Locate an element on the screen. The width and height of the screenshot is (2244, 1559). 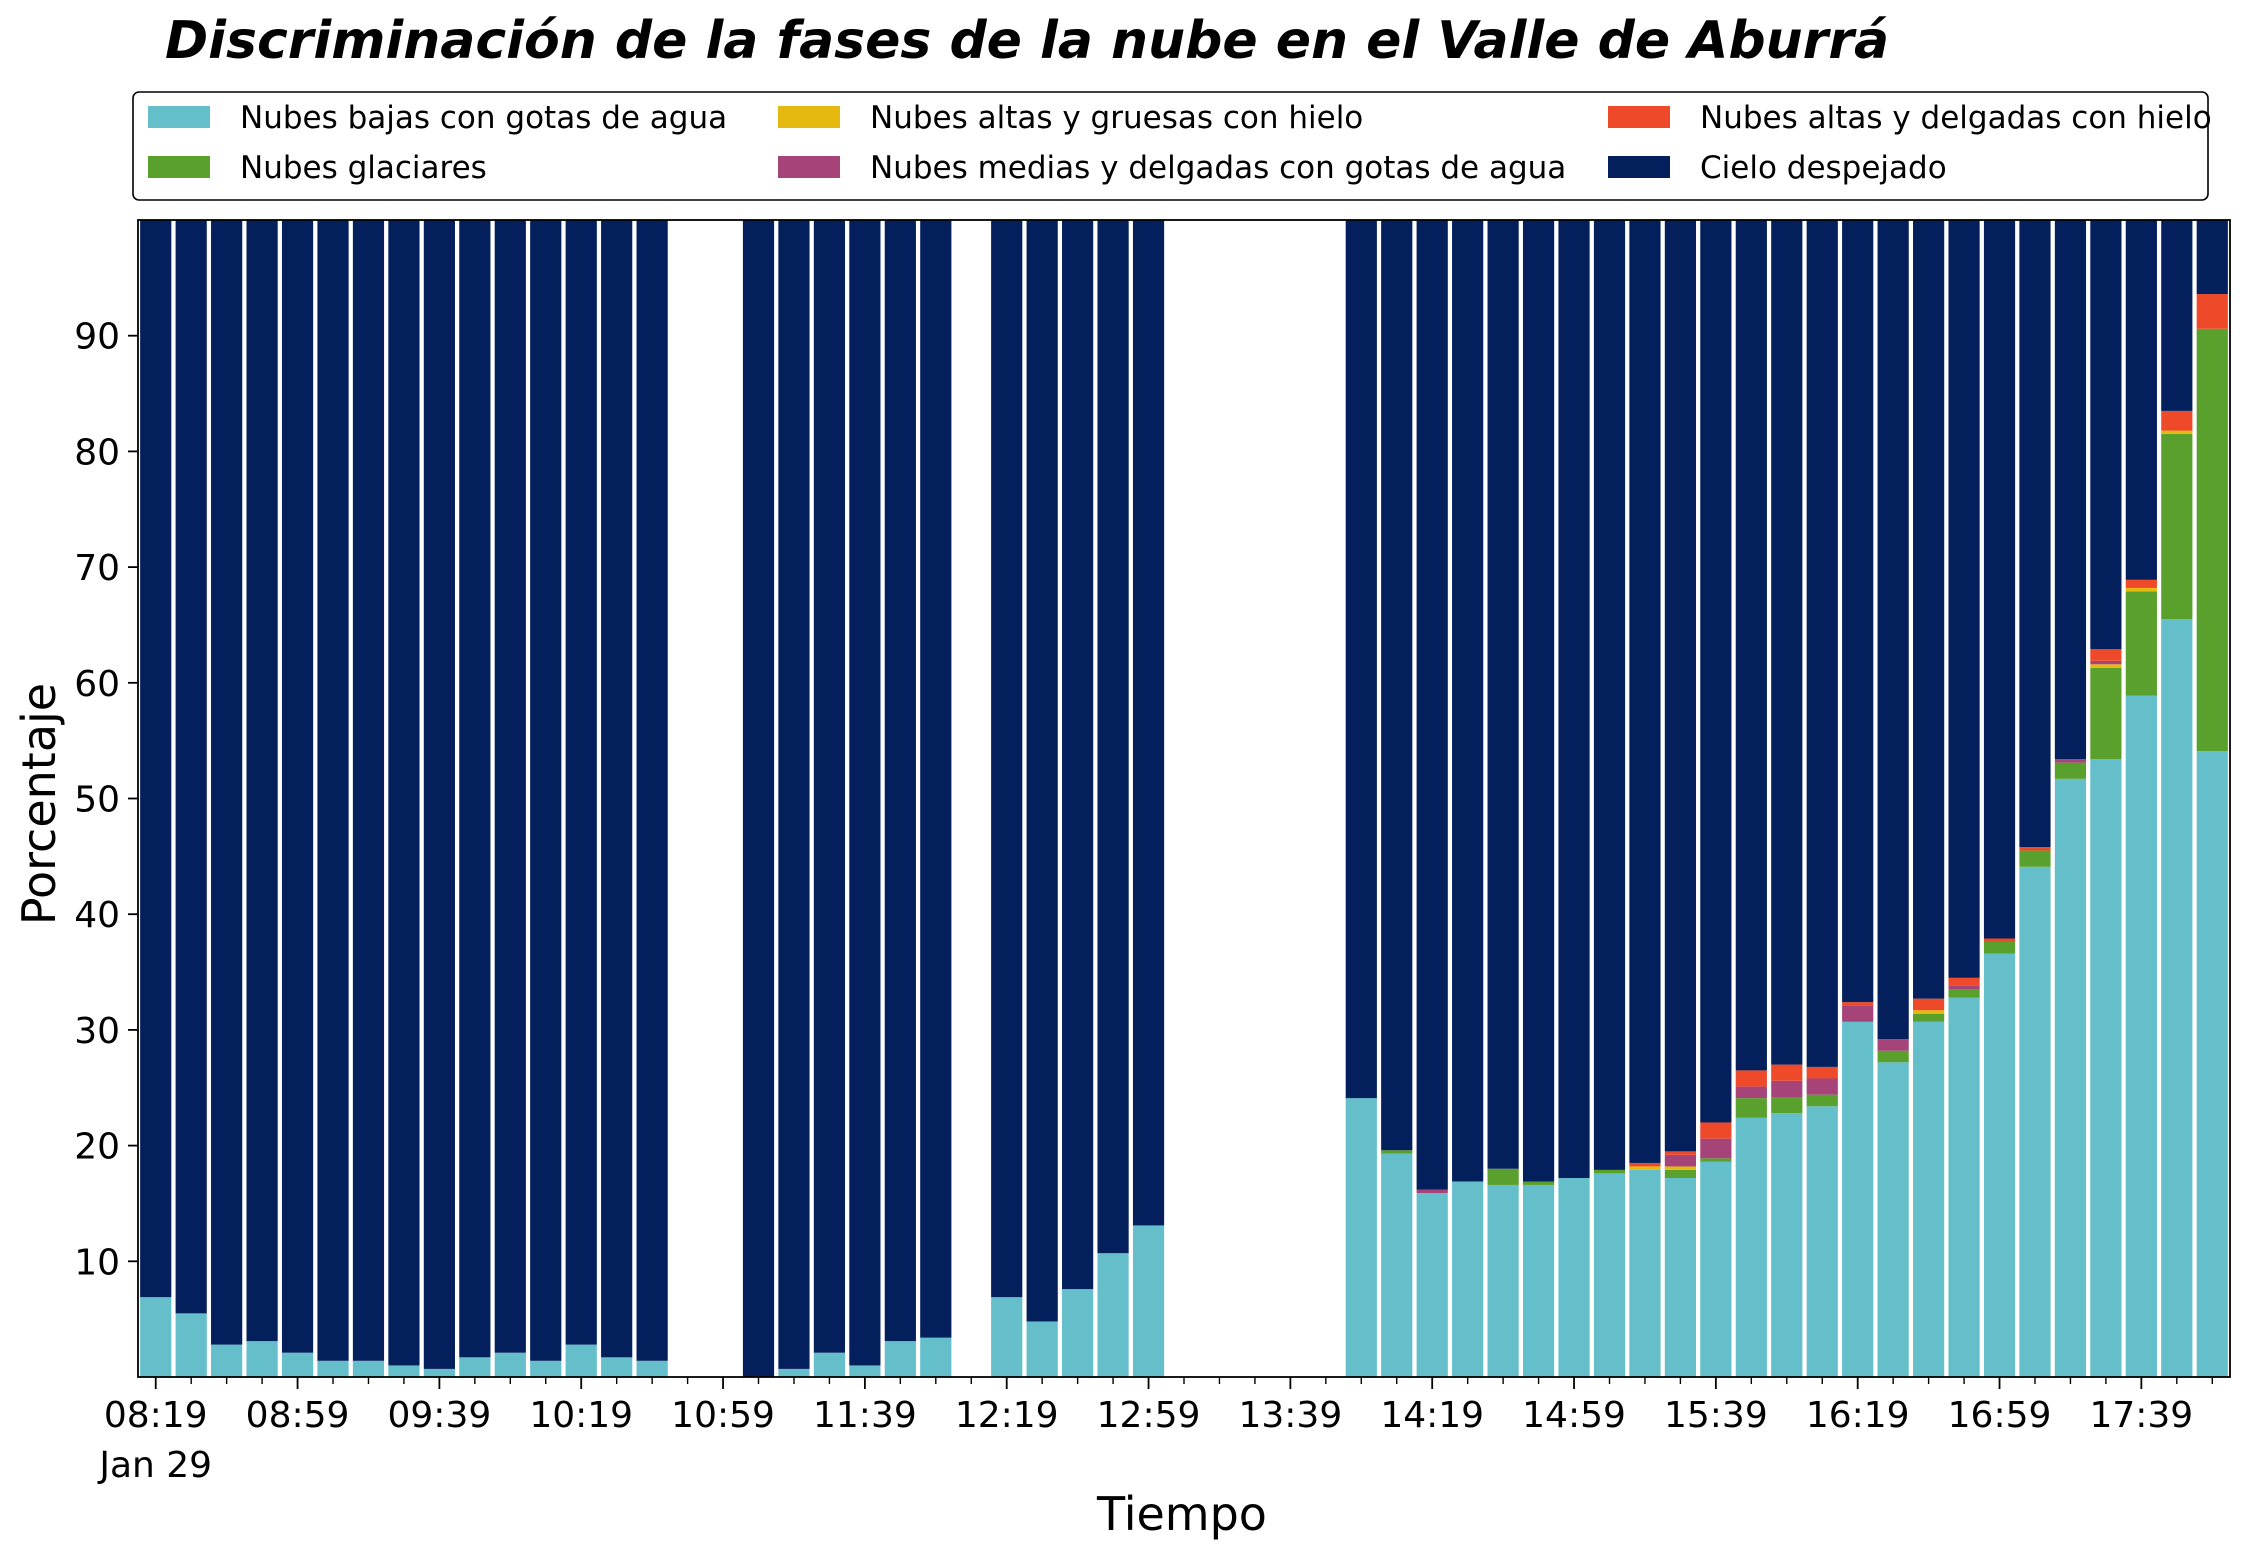
y-axis: 10 20 30 40 50 60 70 80 90 is located at coordinates (106, 800).